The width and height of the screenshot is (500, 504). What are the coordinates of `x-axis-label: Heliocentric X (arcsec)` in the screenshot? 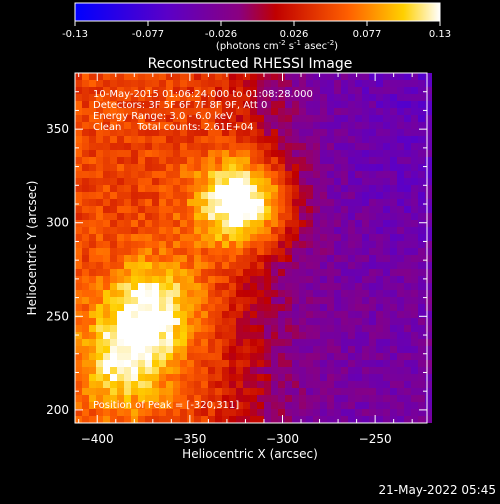 It's located at (250, 454).